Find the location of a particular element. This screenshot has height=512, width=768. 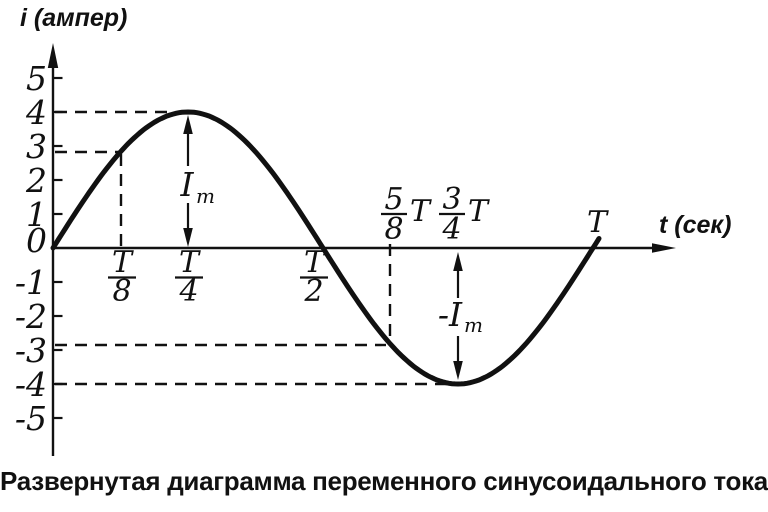

y-tick-label: -3 is located at coordinates (31, 350).